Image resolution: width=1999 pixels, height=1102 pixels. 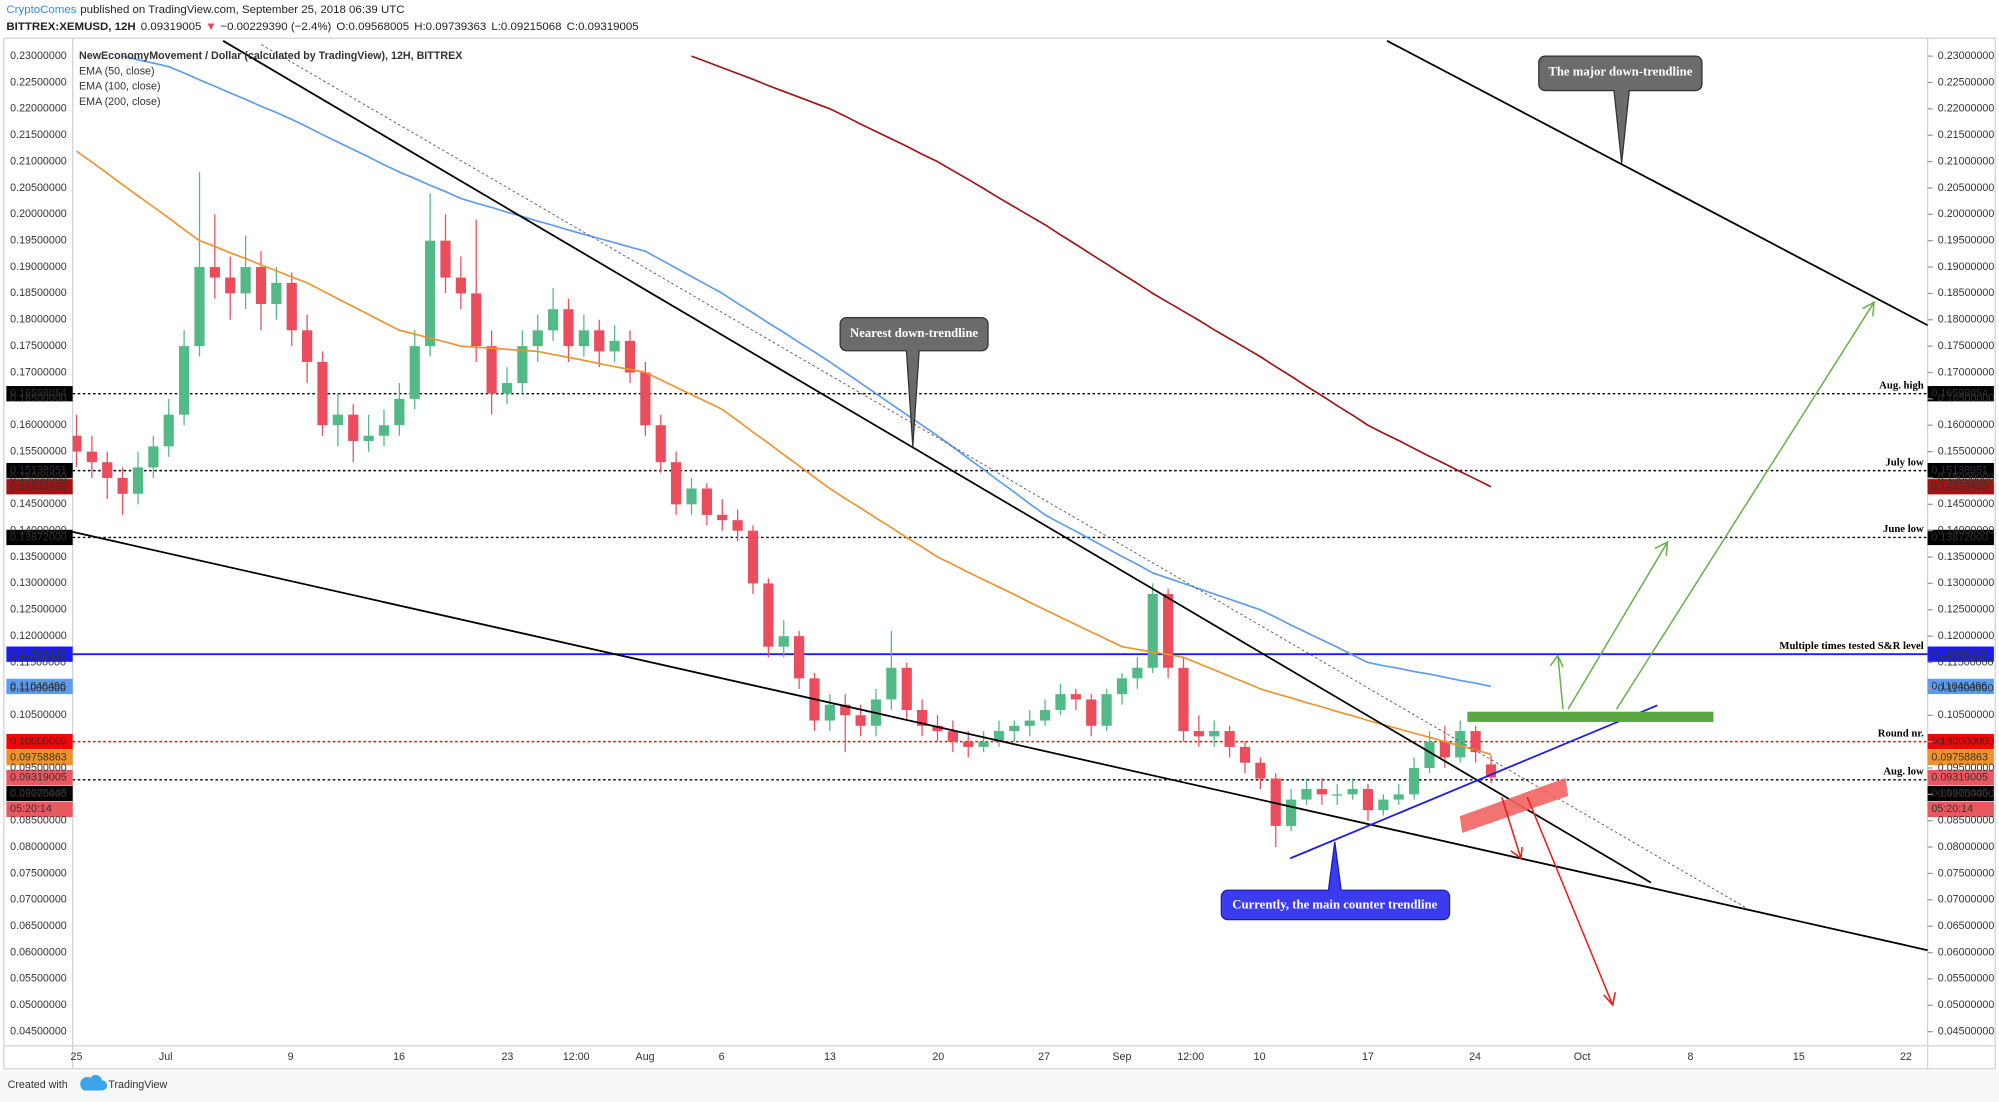 What do you see at coordinates (275, 27) in the screenshot?
I see `change: −0.00229390 (−2.4%)` at bounding box center [275, 27].